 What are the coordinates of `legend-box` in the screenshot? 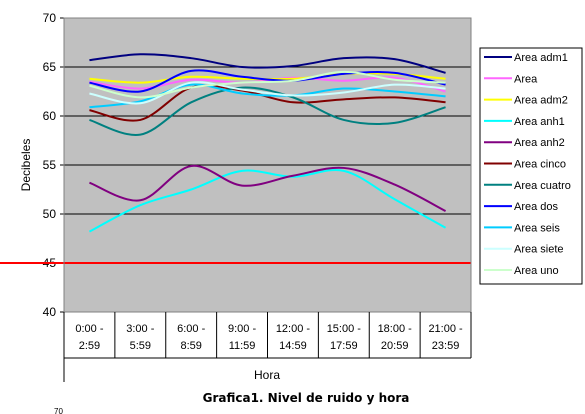 It's located at (531, 166).